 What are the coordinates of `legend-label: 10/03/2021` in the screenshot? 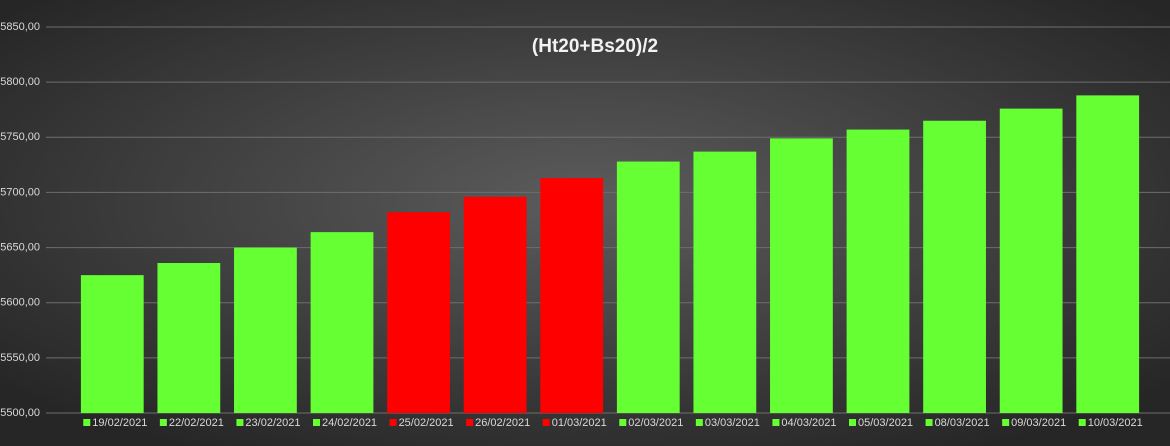 It's located at (1115, 423).